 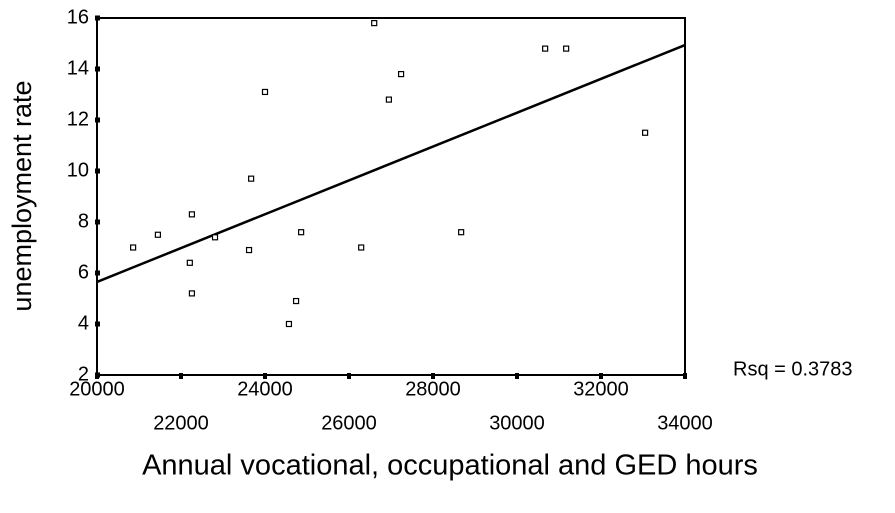 I want to click on y-tick-label: 2, so click(x=83, y=374).